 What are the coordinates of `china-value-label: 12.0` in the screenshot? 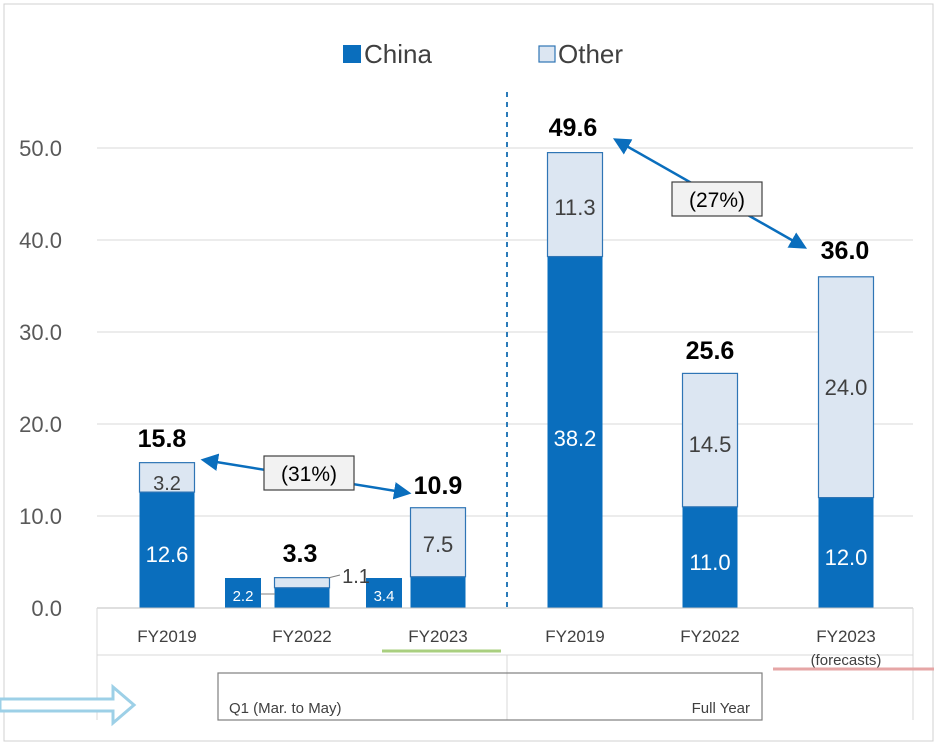 It's located at (846, 557).